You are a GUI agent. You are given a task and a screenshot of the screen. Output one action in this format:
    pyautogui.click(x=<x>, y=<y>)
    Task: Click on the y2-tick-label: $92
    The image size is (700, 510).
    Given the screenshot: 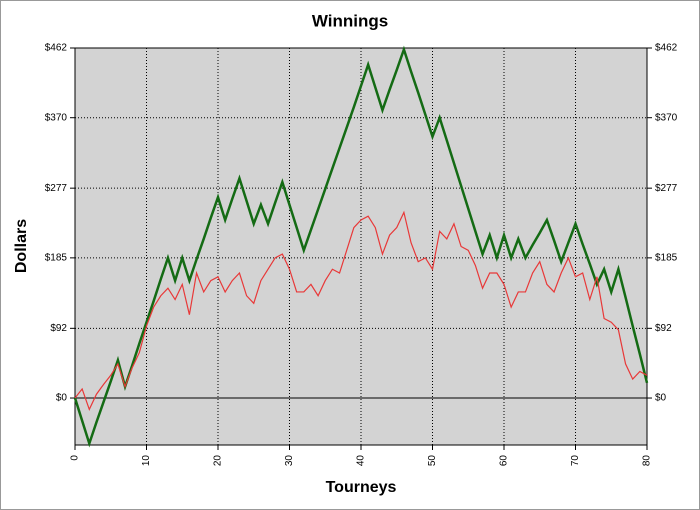 What is the action you would take?
    pyautogui.click(x=663, y=328)
    